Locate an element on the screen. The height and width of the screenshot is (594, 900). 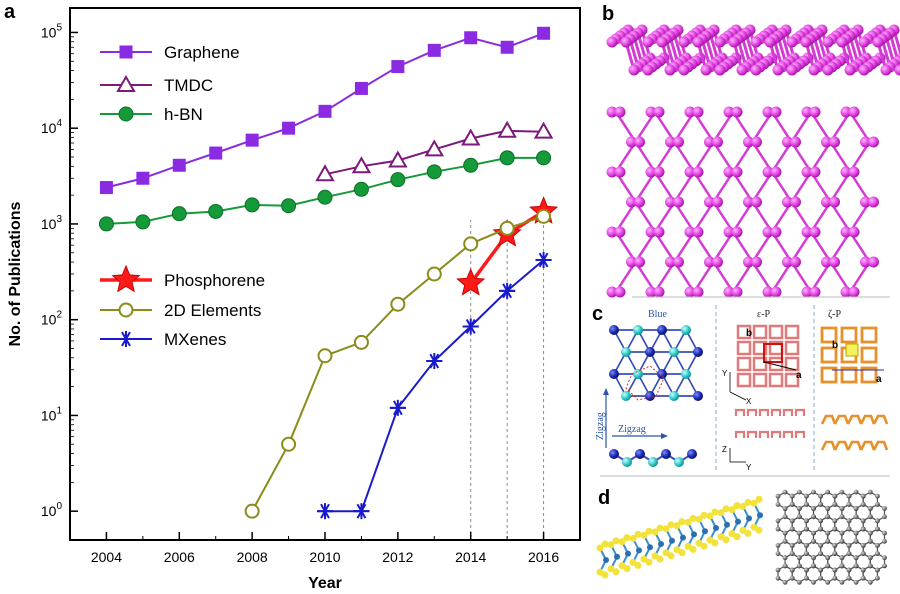
y-tick-label: 10⁵ is located at coordinates (52, 31).